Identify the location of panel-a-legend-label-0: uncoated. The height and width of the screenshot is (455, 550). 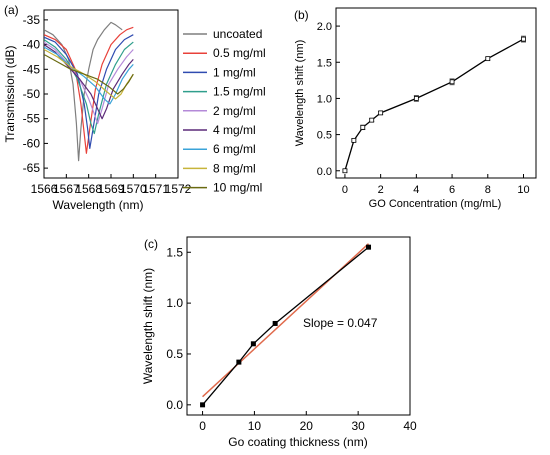
(237, 34).